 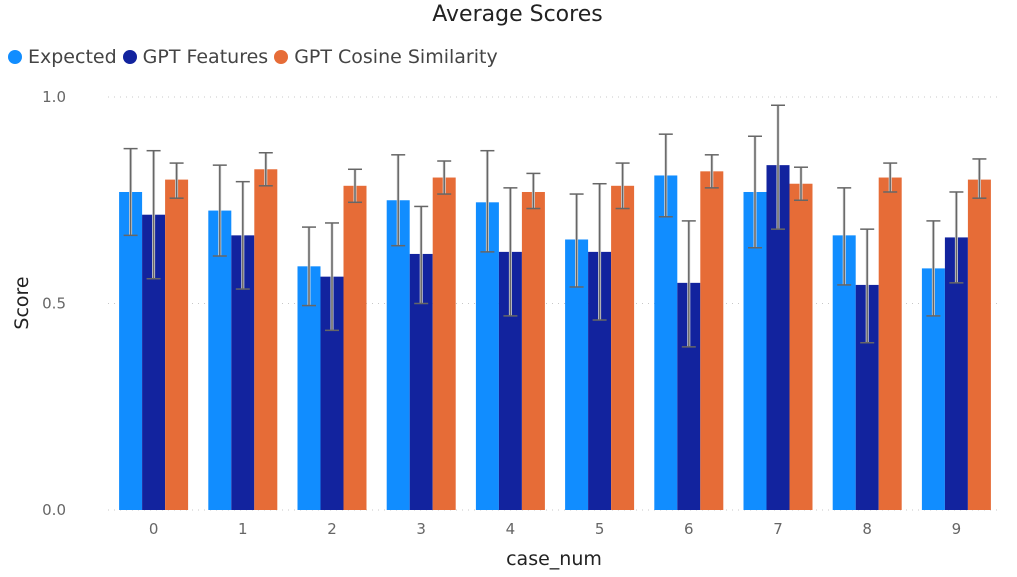 What do you see at coordinates (281, 57) in the screenshot?
I see `legend-swatch-gpt-cosine-similarity` at bounding box center [281, 57].